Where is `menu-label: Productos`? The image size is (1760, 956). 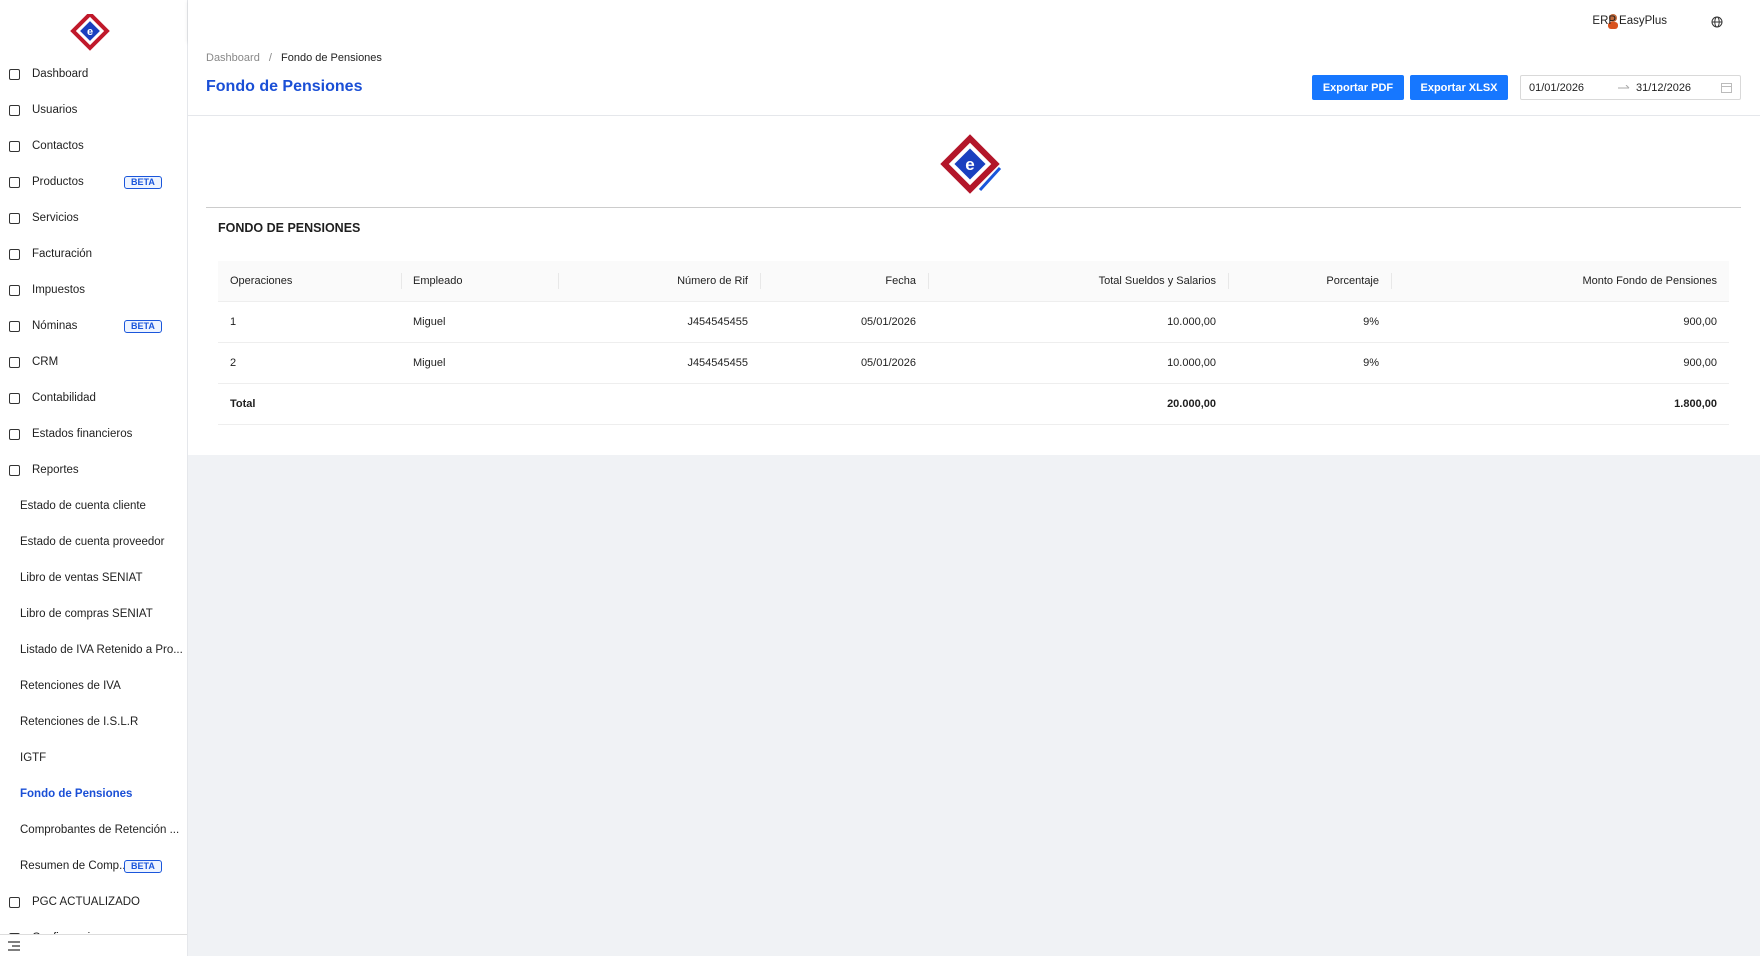
menu-label: Productos is located at coordinates (58, 182).